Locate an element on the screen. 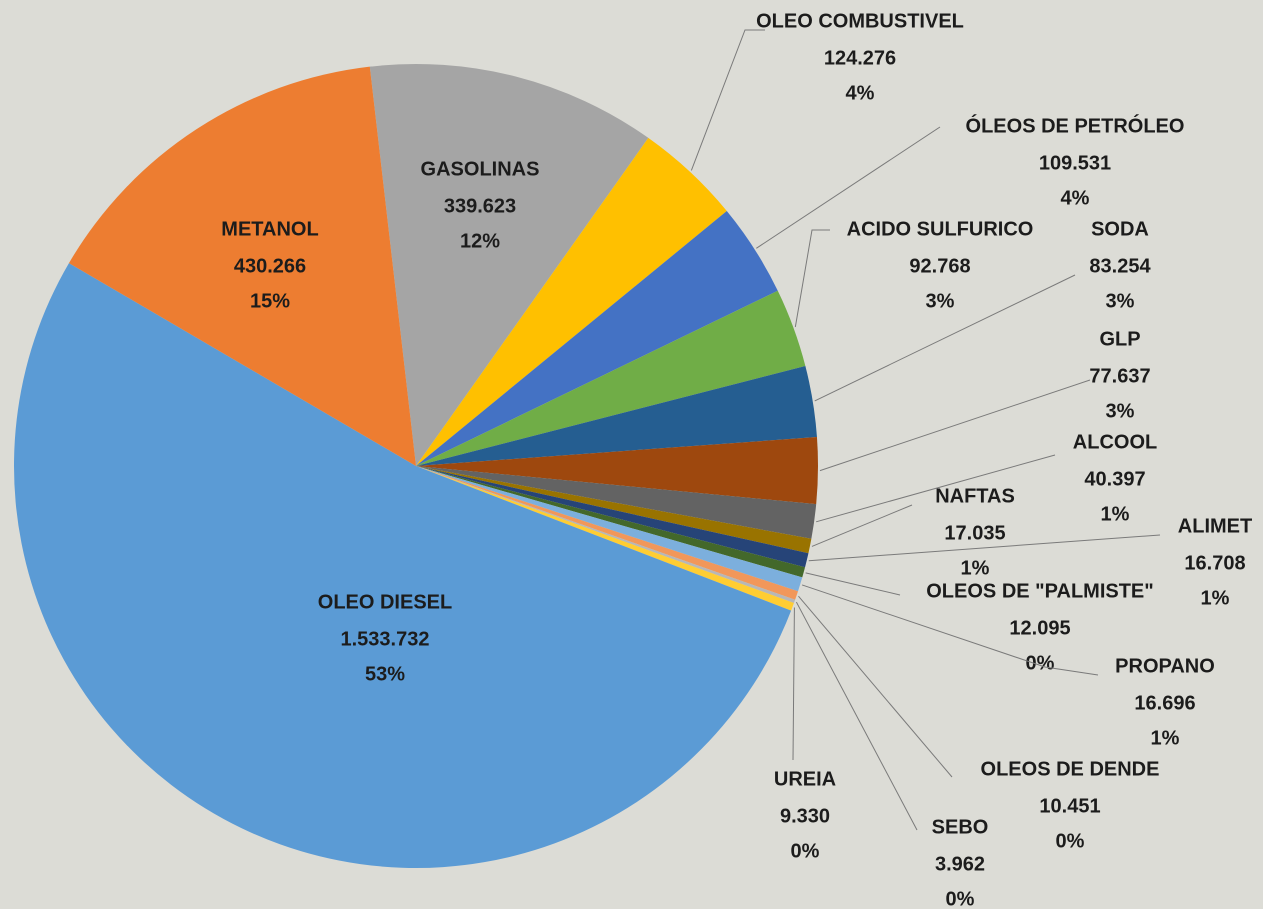  slice-label-percent: 53% is located at coordinates (385, 674).